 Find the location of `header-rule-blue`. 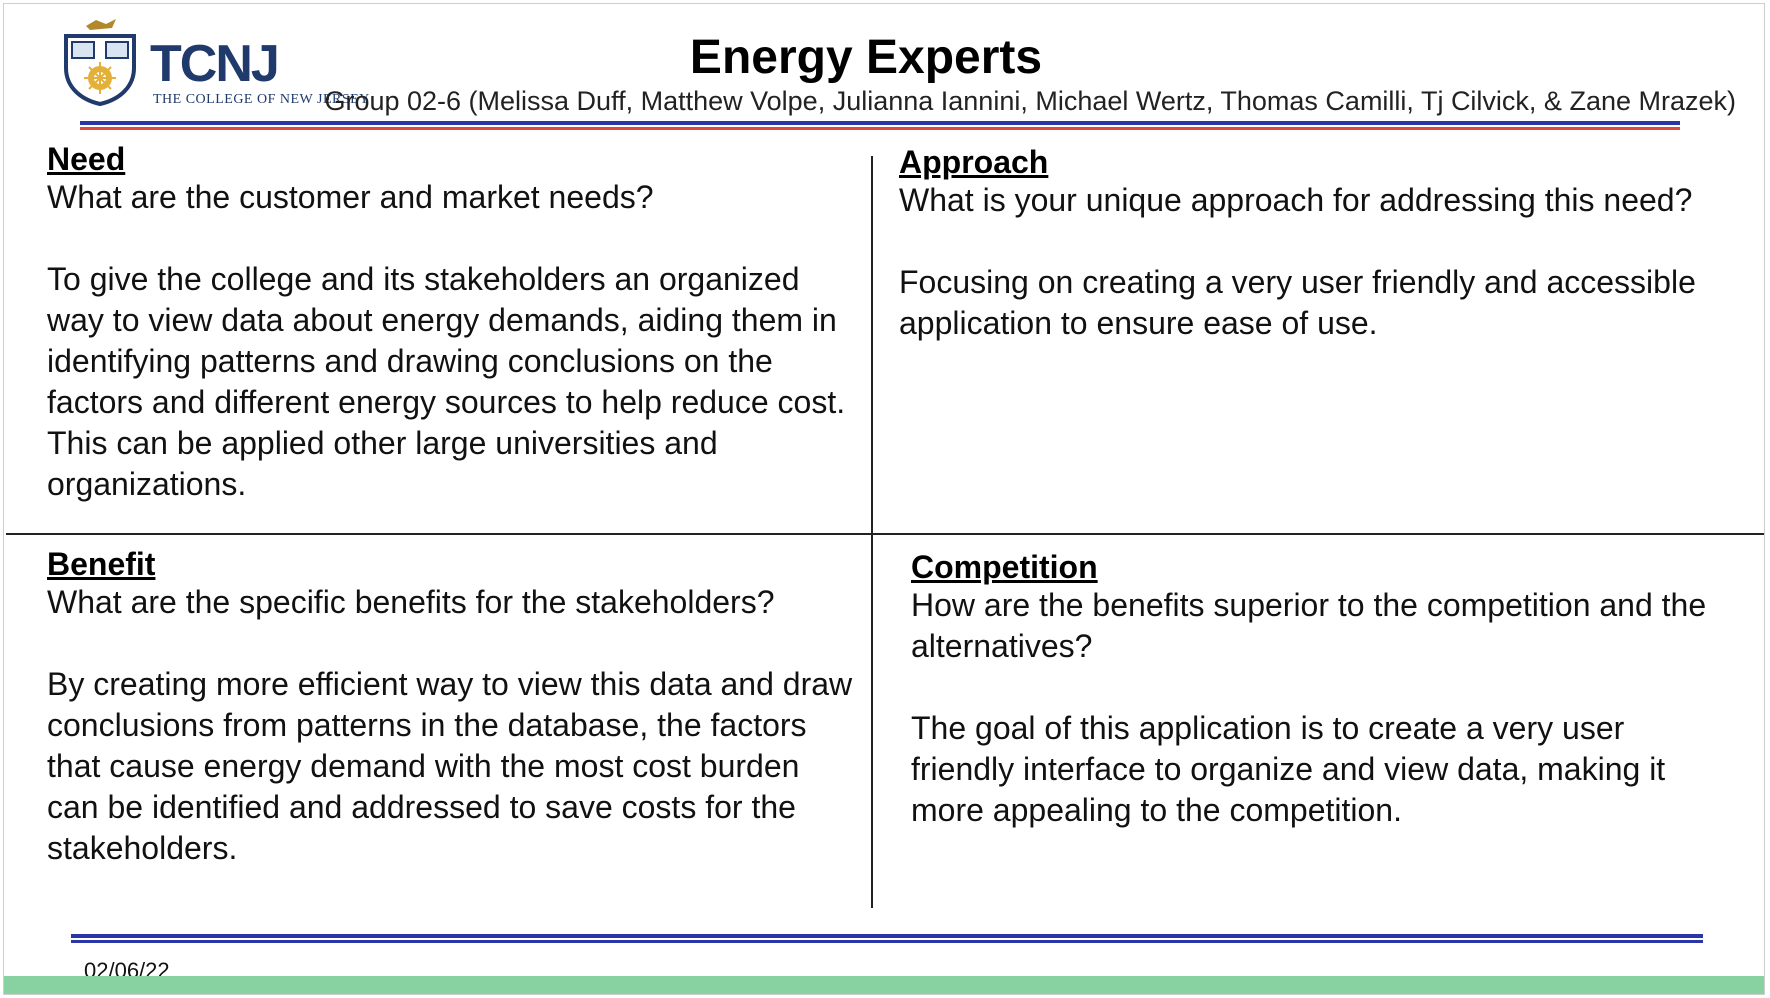

header-rule-blue is located at coordinates (880, 123).